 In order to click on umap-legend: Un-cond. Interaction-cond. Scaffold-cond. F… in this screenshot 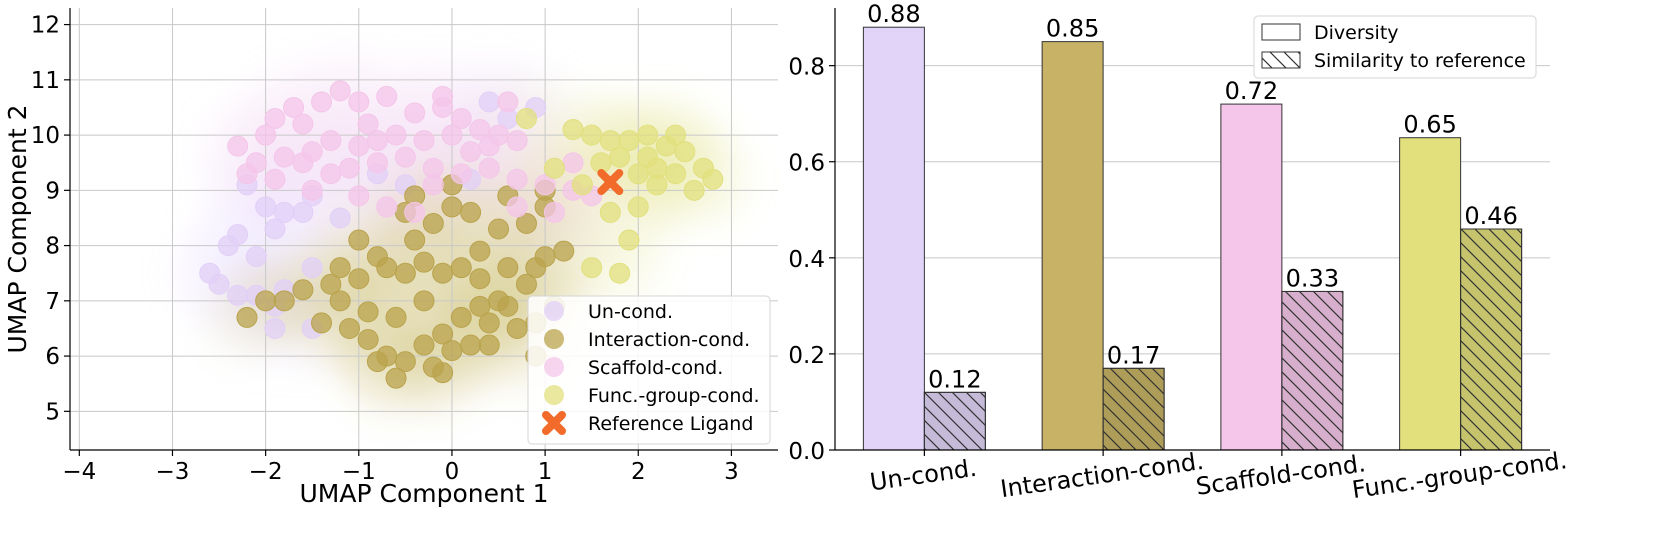, I will do `click(649, 370)`.